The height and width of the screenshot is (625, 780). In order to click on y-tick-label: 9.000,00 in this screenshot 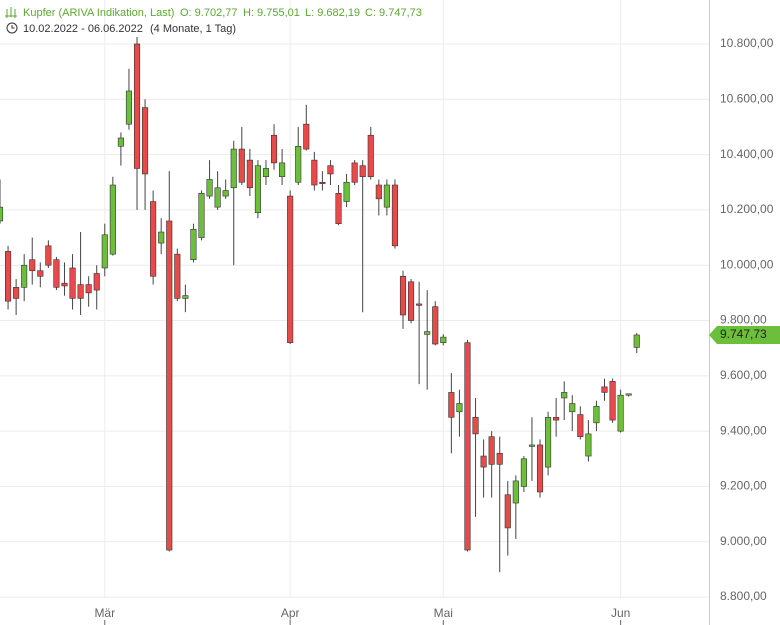, I will do `click(743, 541)`.